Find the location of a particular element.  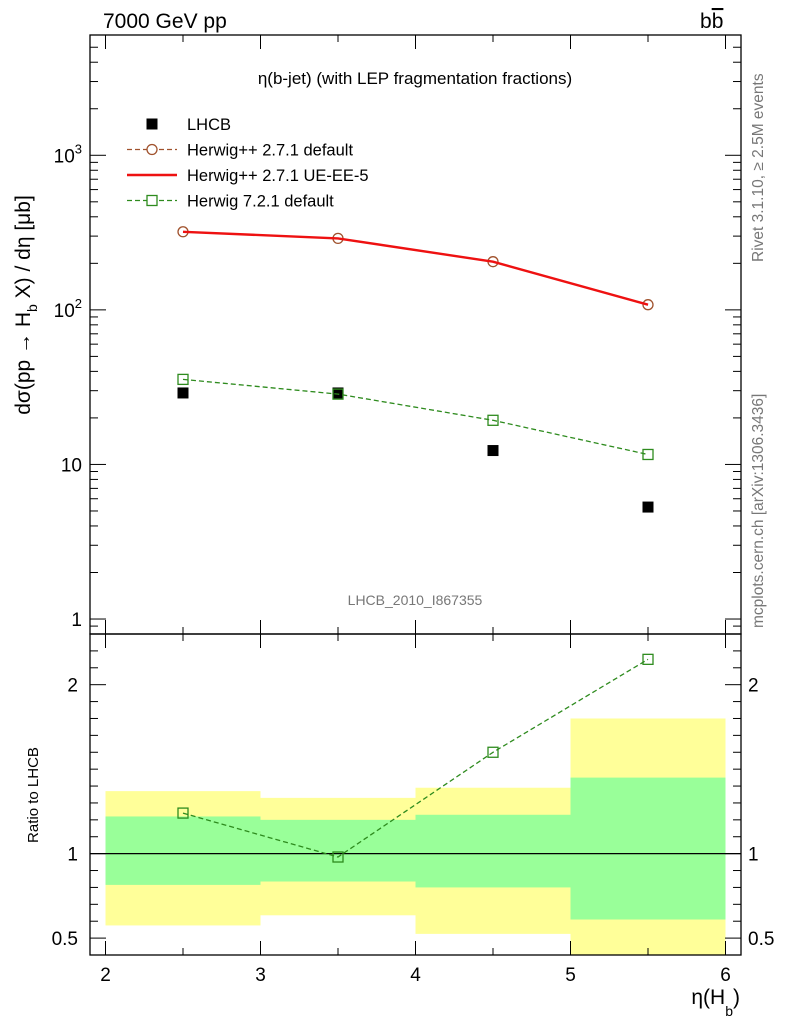

header-bbar: b is located at coordinates (718, 21).